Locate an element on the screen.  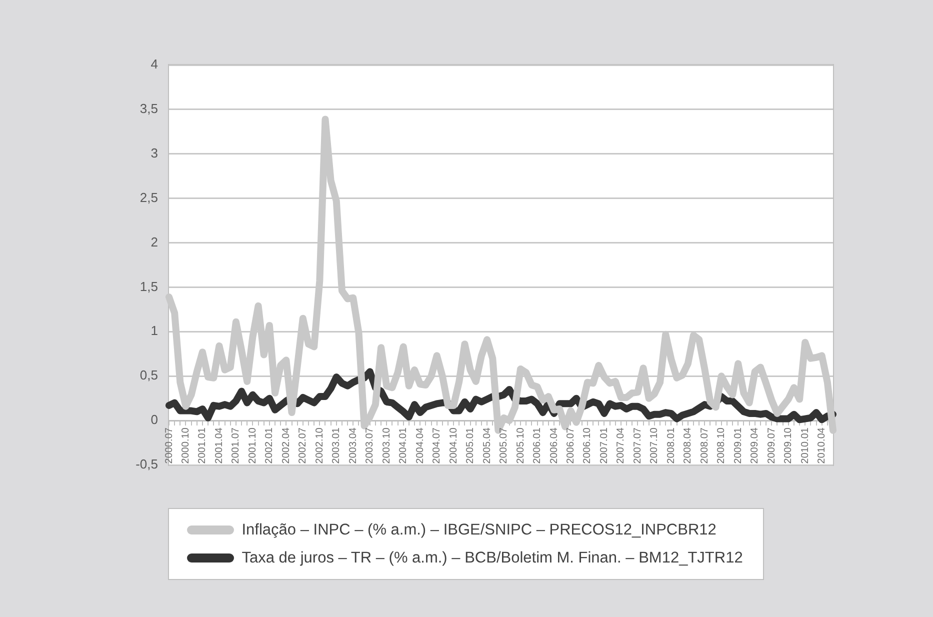
x-tick-label: 2007.10 is located at coordinates (654, 445).